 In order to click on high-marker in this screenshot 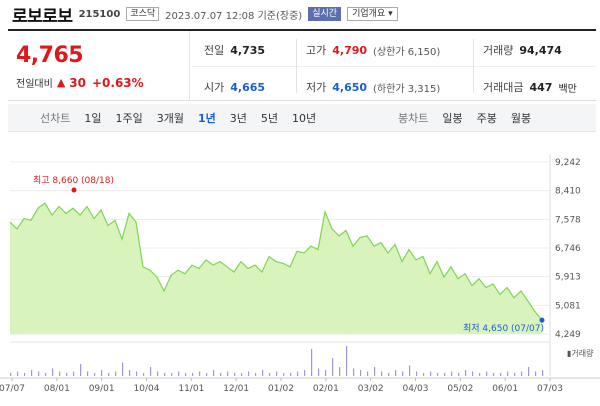, I will do `click(74, 190)`.